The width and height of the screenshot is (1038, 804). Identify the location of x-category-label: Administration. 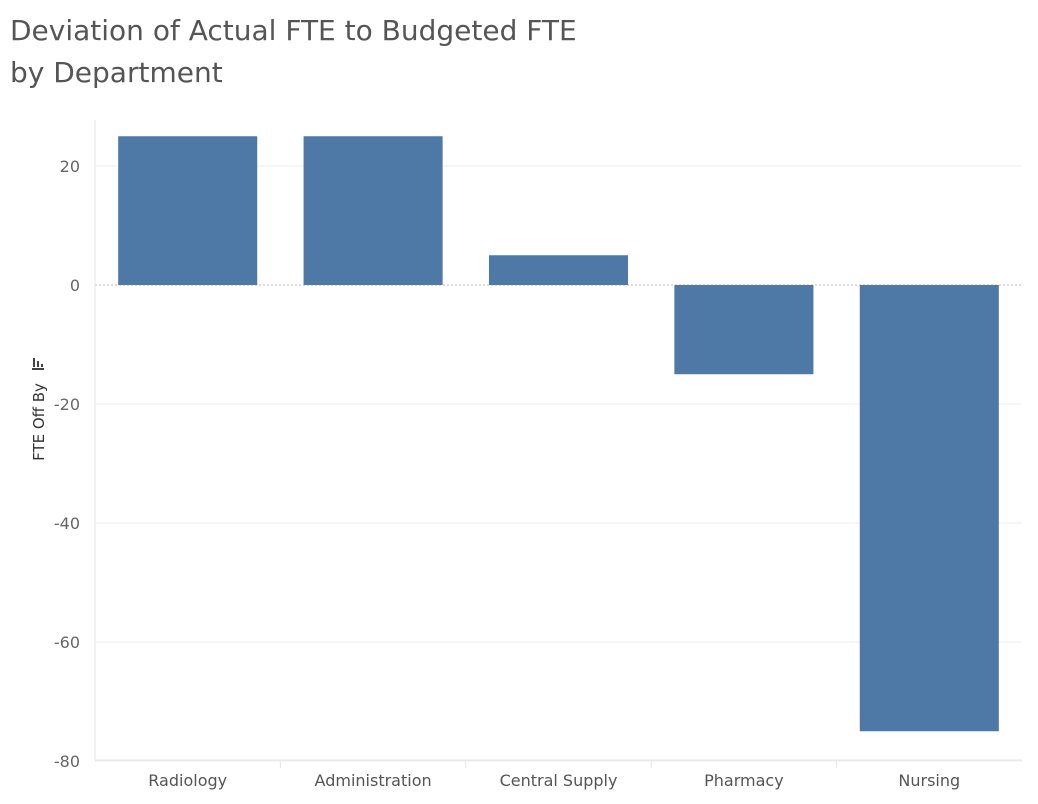
(373, 780).